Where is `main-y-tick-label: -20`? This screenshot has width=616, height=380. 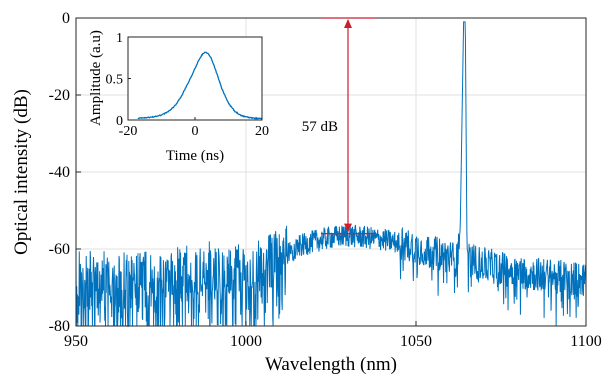 main-y-tick-label: -20 is located at coordinates (59, 95).